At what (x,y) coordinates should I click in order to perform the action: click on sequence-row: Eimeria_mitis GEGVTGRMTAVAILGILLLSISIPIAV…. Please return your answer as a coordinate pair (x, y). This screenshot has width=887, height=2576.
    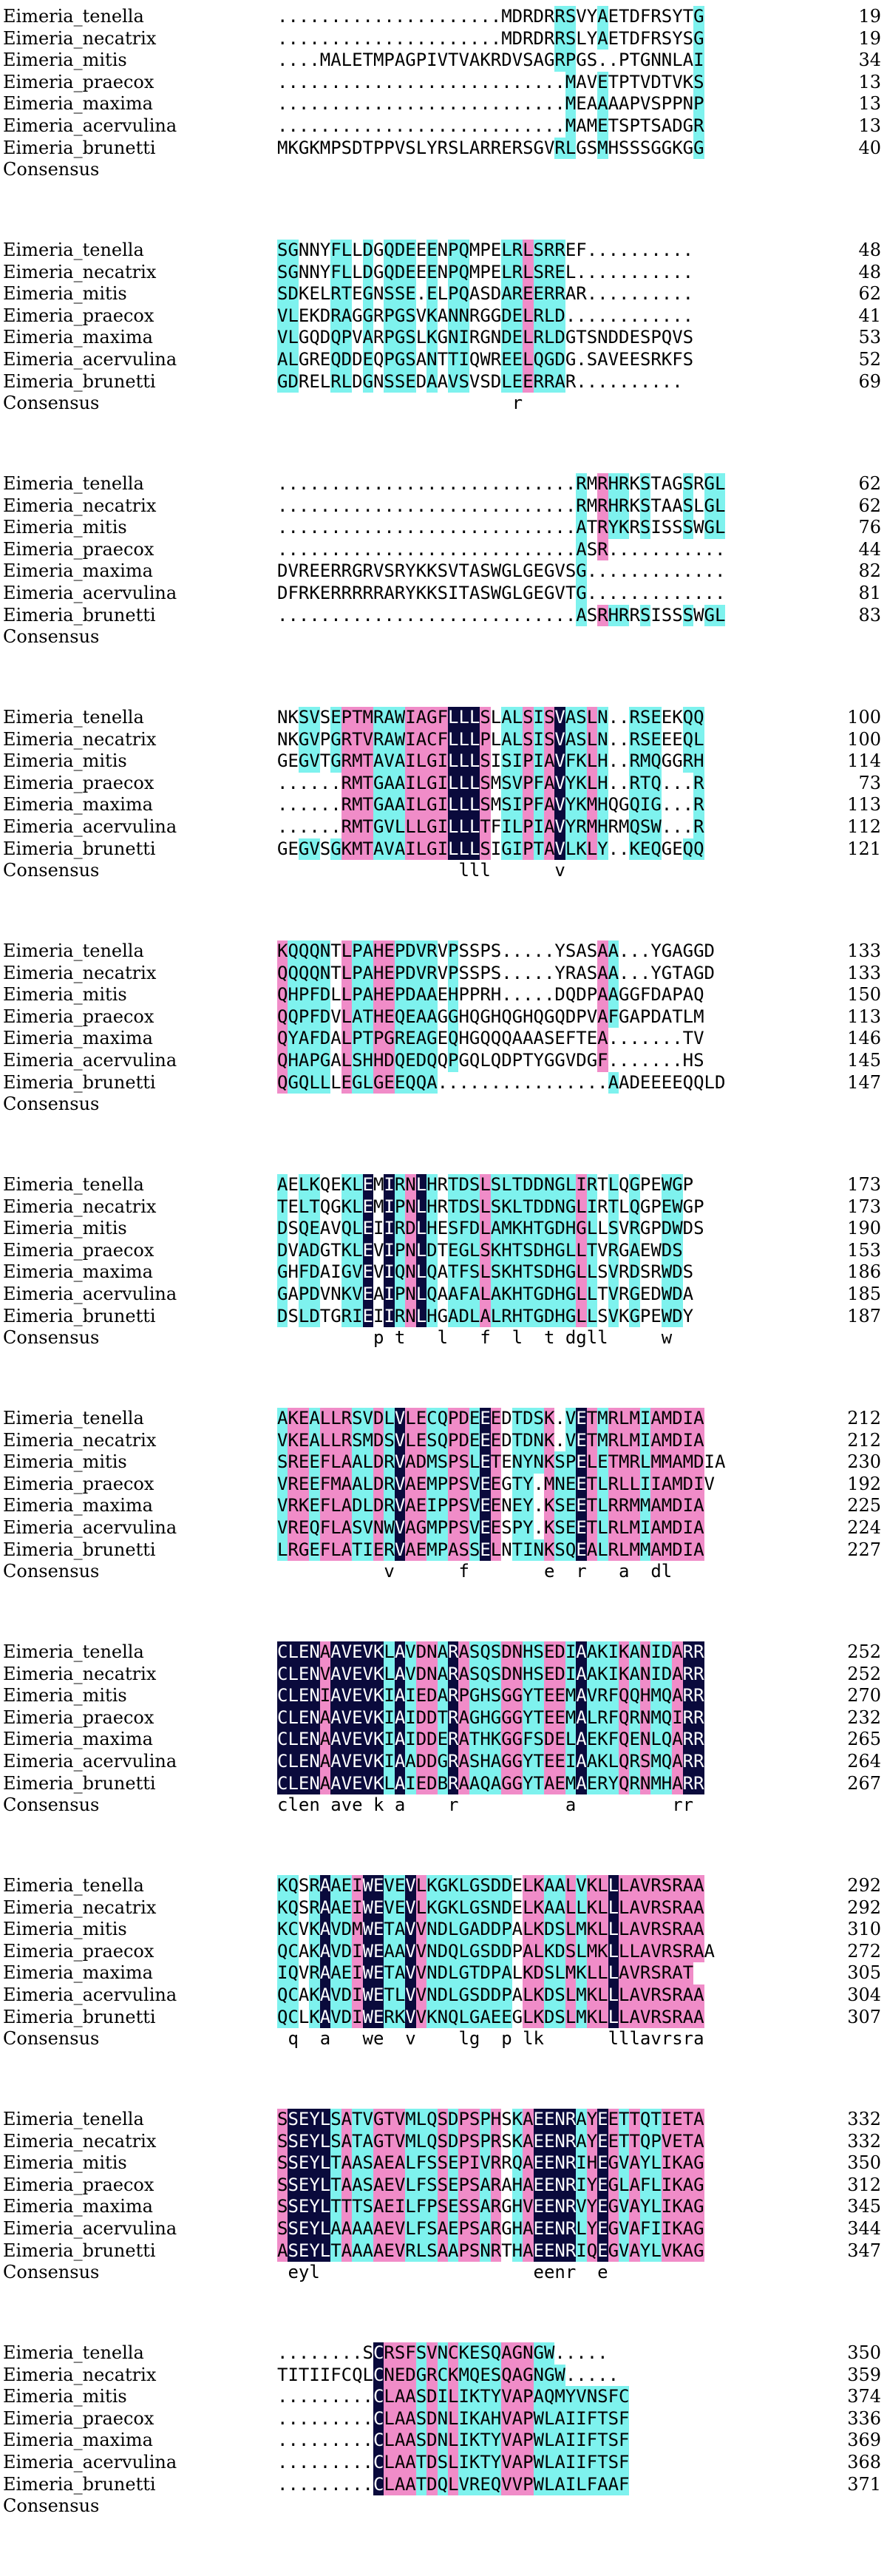
    Looking at the image, I should click on (443, 761).